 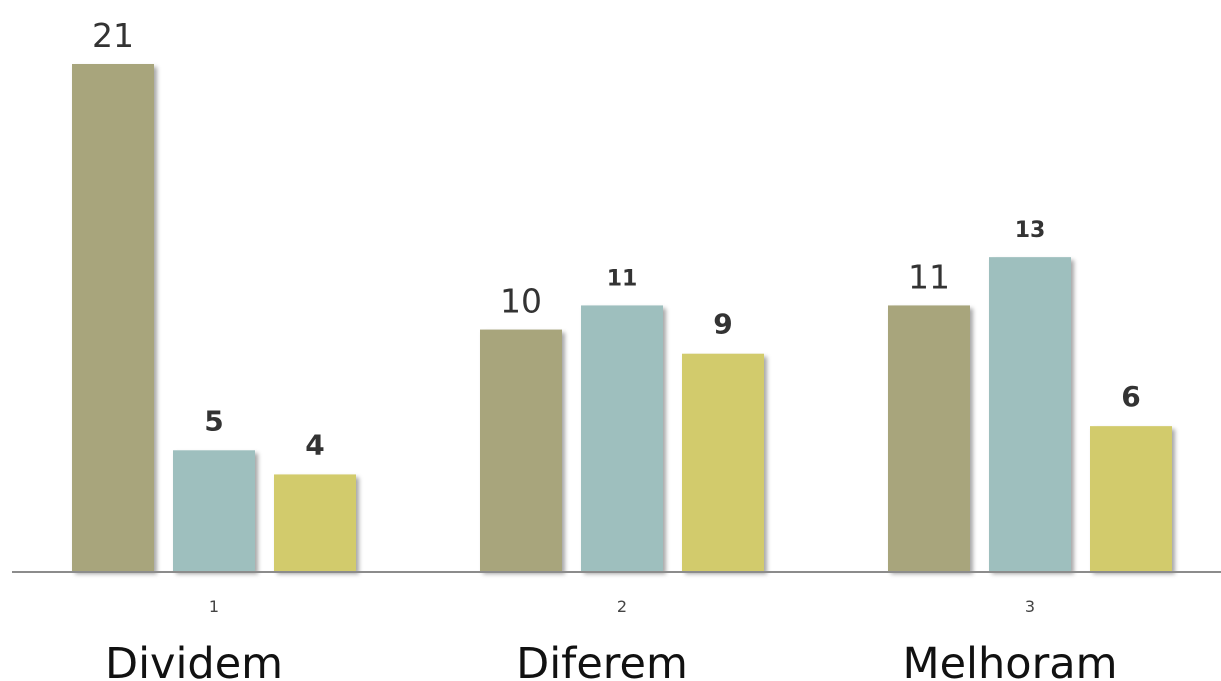 I want to click on value-label-group-2-series-1: 10, so click(x=521, y=301).